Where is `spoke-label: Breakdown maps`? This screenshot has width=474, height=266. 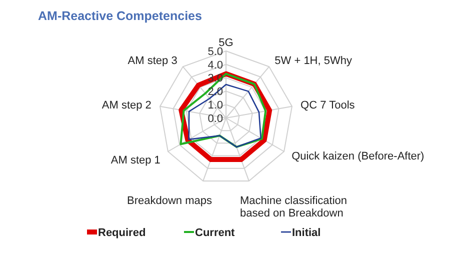
spoke-label: Breakdown maps is located at coordinates (169, 200).